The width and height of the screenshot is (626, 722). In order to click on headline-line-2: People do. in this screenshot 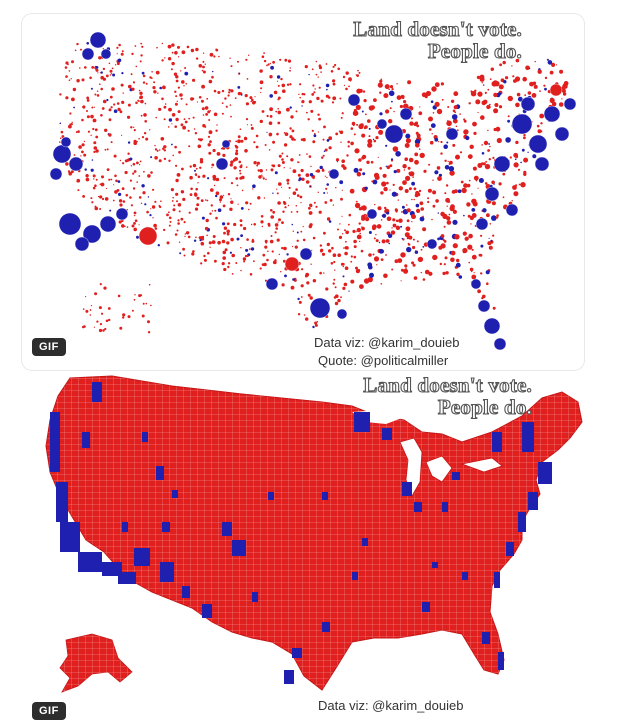, I will do `click(474, 51)`.